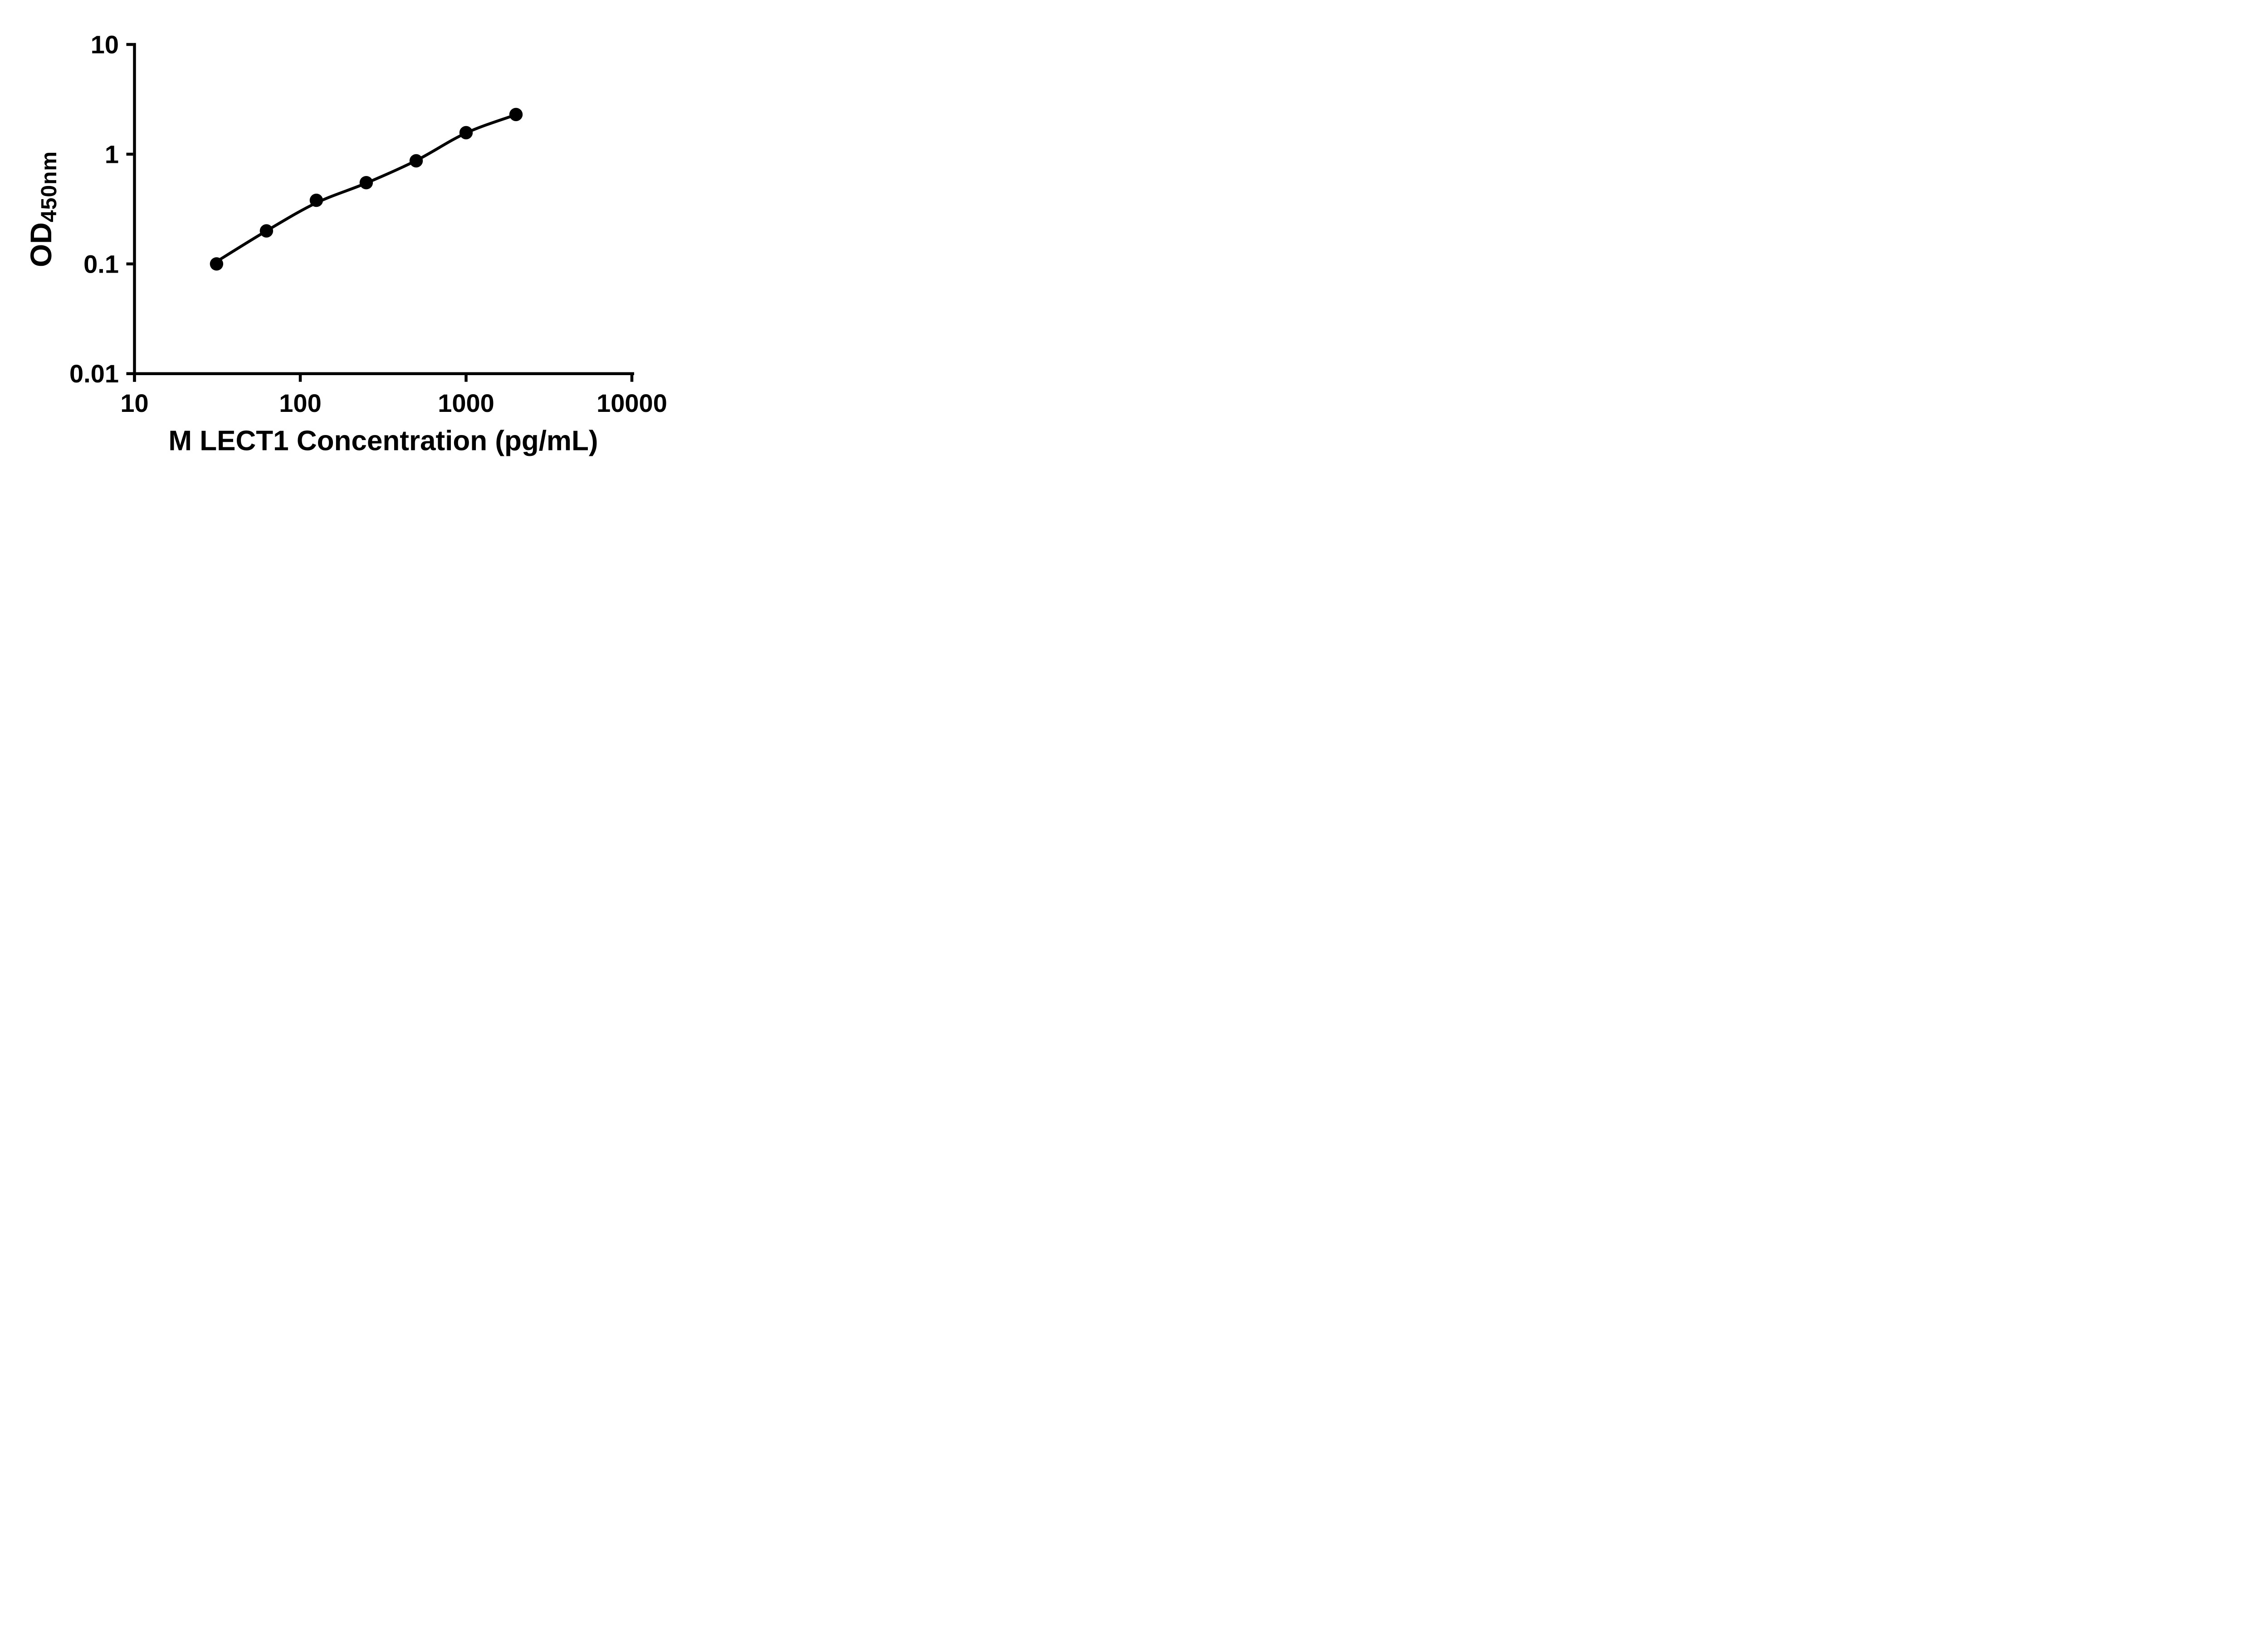 The width and height of the screenshot is (2268, 1633). Describe the element at coordinates (516, 115) in the screenshot. I see `data-point-2000` at that location.